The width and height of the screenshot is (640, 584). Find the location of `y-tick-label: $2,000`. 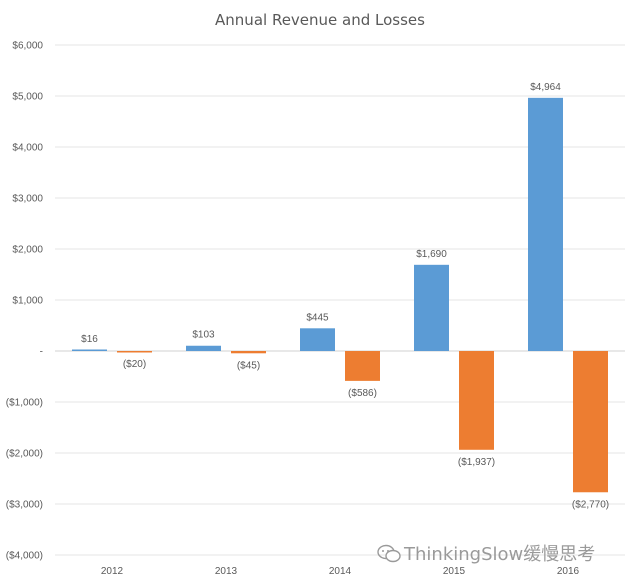

y-tick-label: $2,000 is located at coordinates (27, 250).